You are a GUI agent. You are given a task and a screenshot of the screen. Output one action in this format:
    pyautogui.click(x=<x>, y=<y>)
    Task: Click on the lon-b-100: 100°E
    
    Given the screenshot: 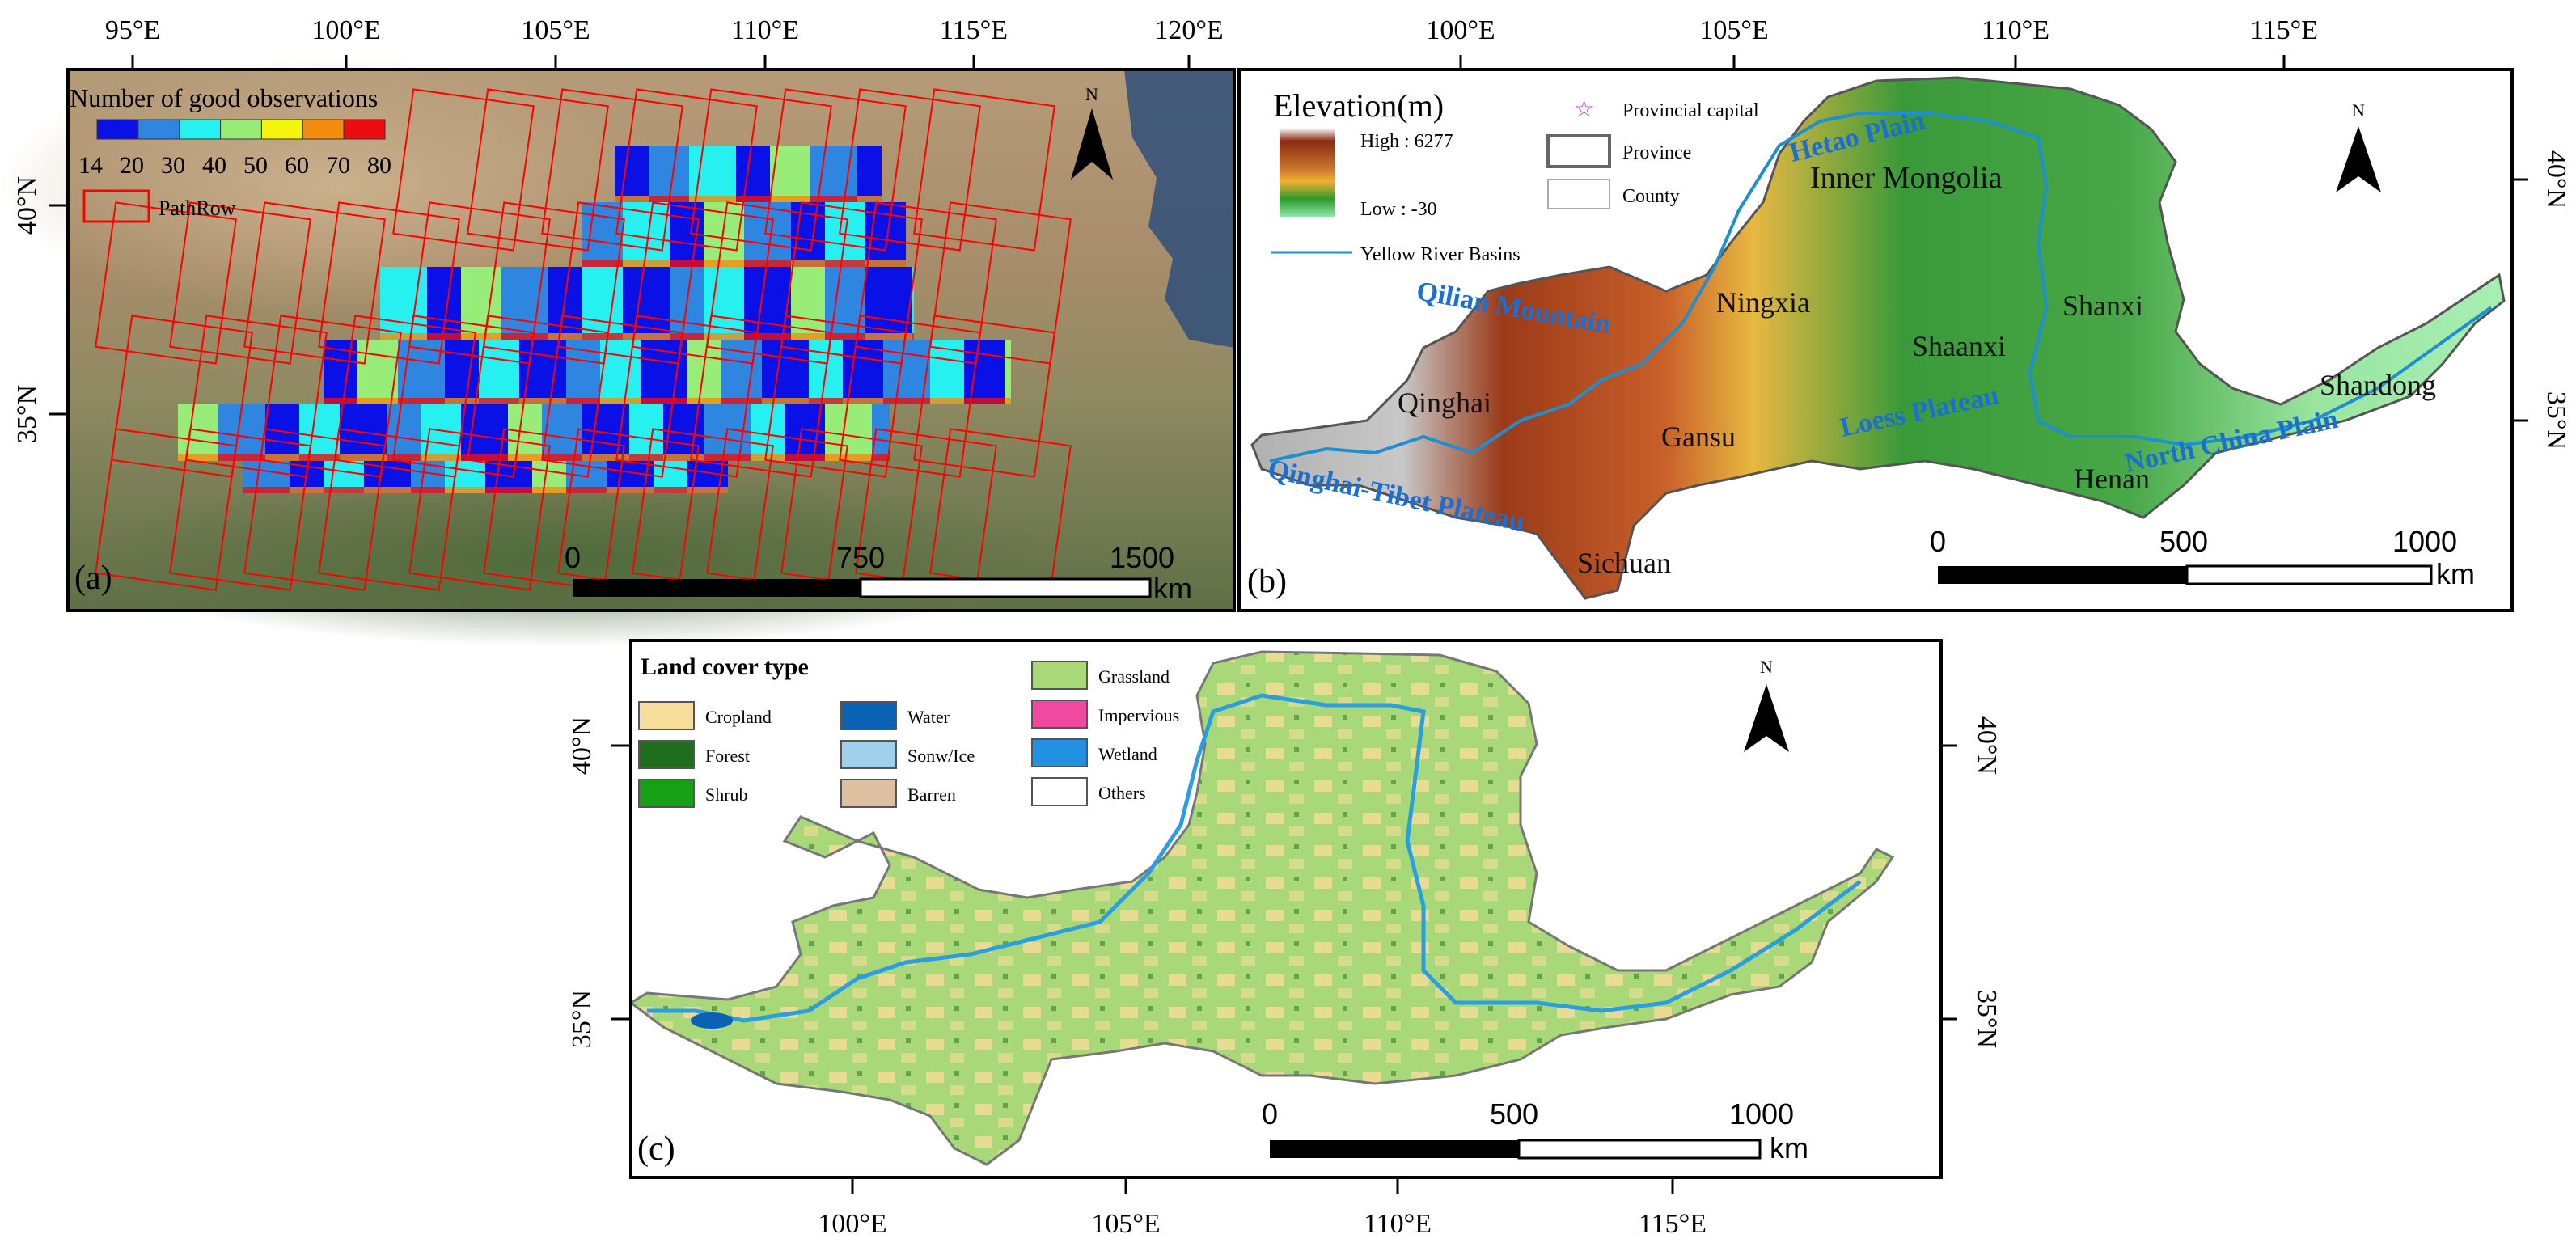 What is the action you would take?
    pyautogui.click(x=1461, y=30)
    